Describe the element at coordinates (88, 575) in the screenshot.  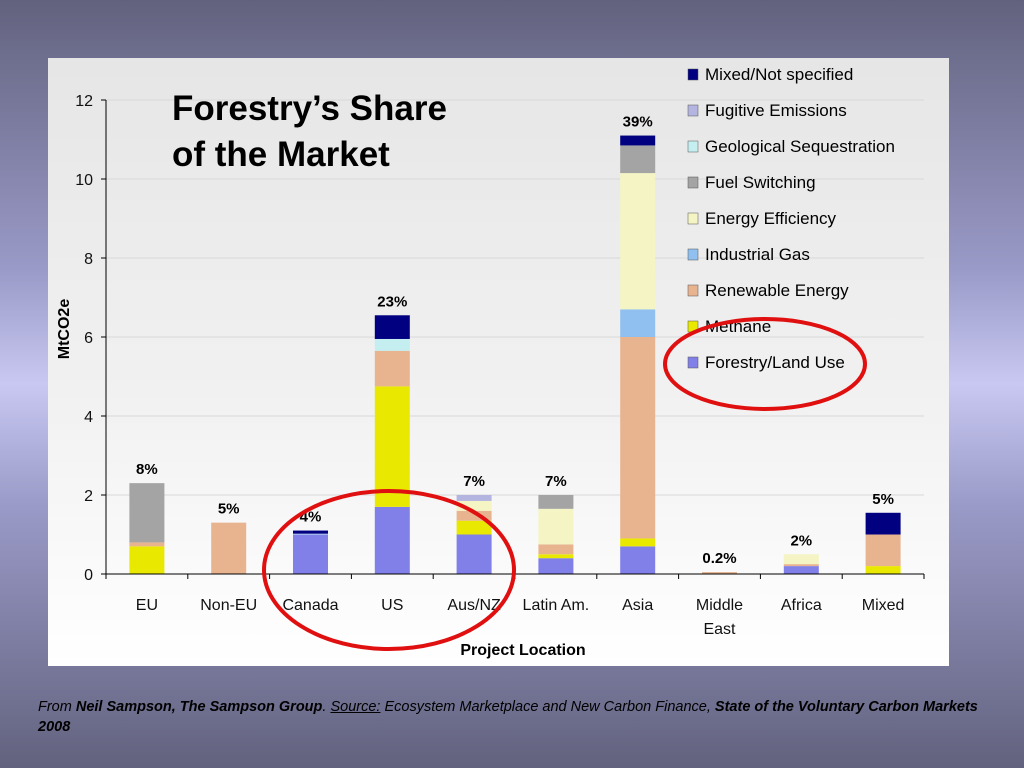
I see `y-tick-label: 0` at that location.